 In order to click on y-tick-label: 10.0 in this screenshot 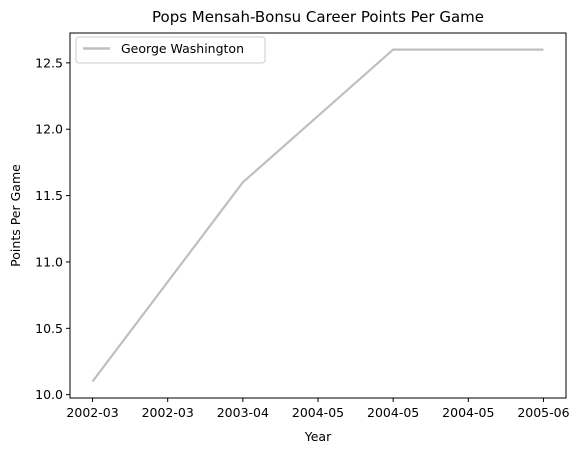, I will do `click(49, 394)`.